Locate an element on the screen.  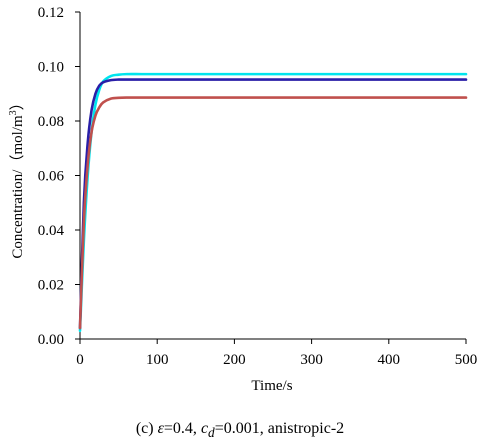
caption-open: (c) is located at coordinates (146, 428).